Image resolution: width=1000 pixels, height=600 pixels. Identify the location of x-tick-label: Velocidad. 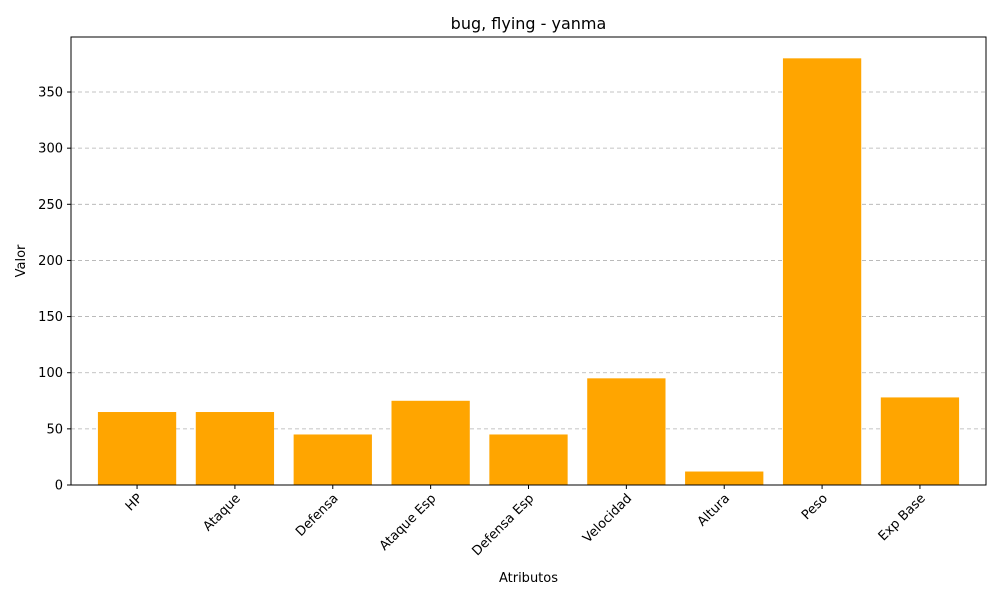
(607, 518).